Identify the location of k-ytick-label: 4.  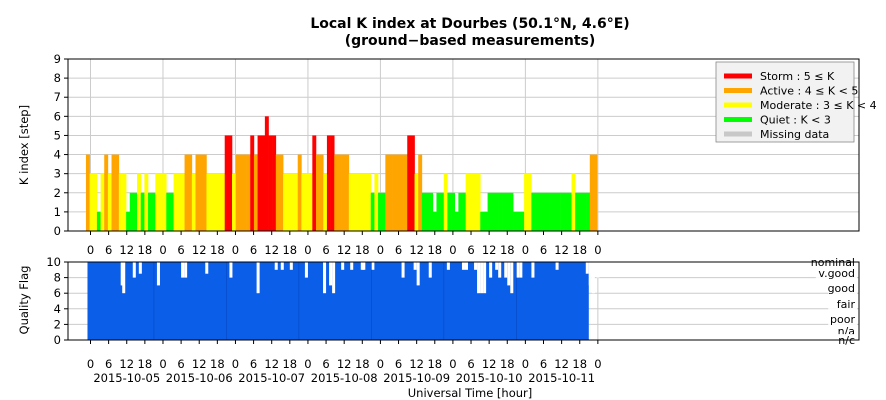
(57, 155).